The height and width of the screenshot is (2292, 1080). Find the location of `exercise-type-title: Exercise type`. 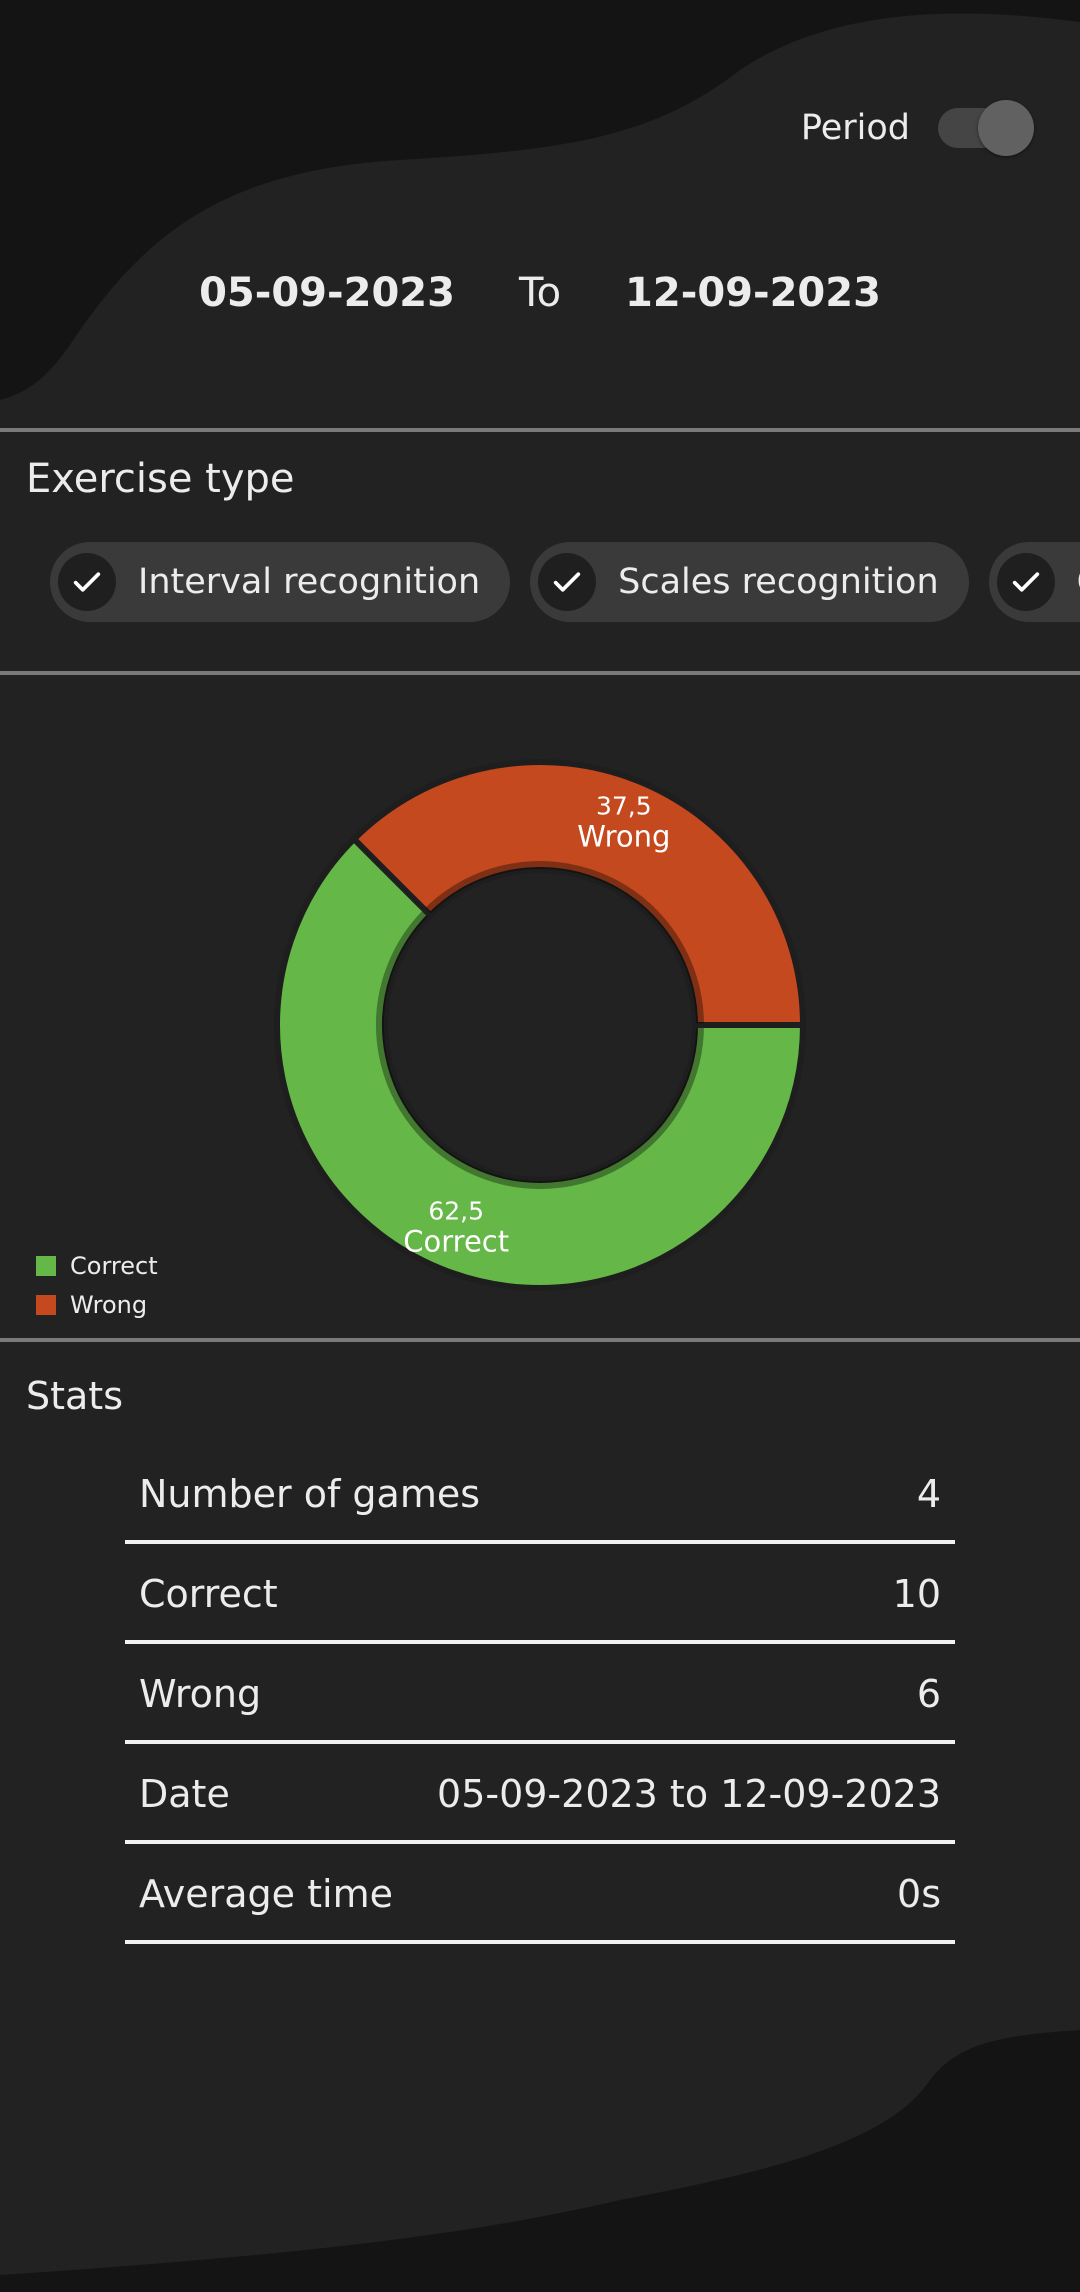

exercise-type-title: Exercise type is located at coordinates (160, 479).